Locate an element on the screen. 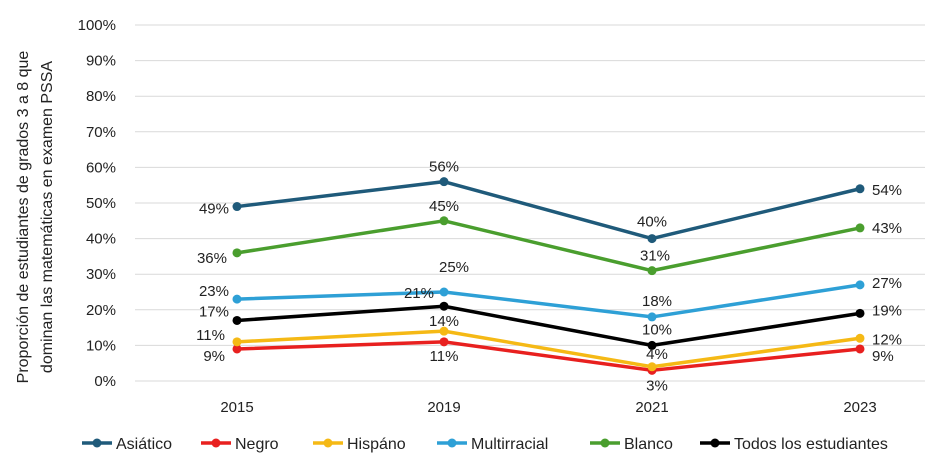 The height and width of the screenshot is (470, 938). data-label: 10% is located at coordinates (657, 329).